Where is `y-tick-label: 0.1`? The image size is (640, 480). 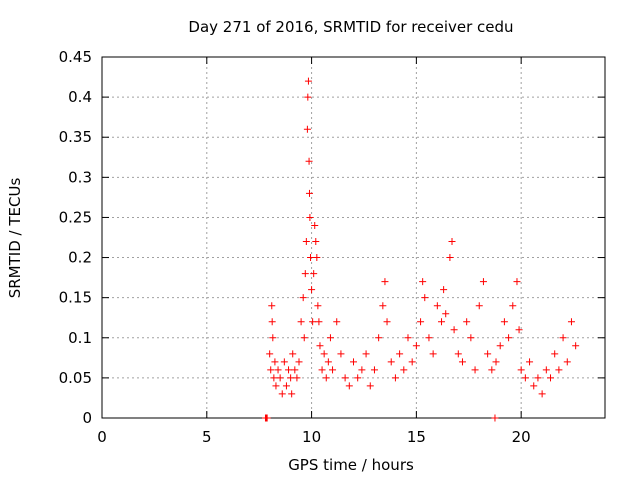 y-tick-label: 0.1 is located at coordinates (80, 338).